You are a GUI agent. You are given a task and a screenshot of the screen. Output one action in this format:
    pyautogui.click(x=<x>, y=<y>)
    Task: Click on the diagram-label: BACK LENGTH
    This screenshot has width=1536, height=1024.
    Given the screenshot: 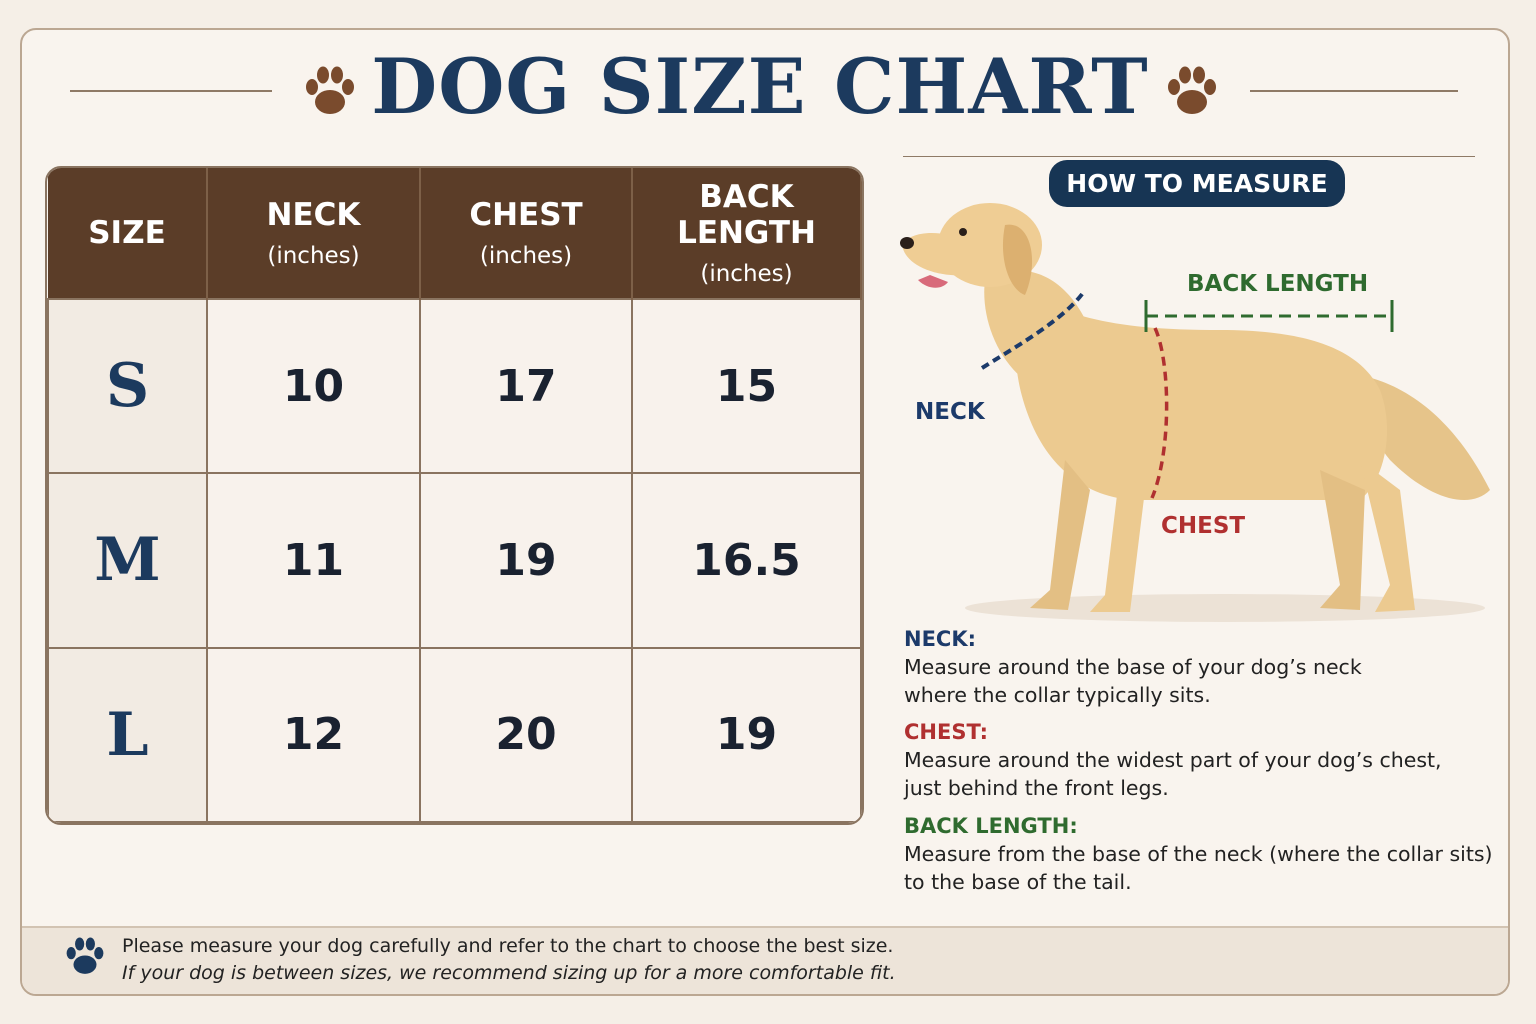 What is the action you would take?
    pyautogui.click(x=1278, y=284)
    